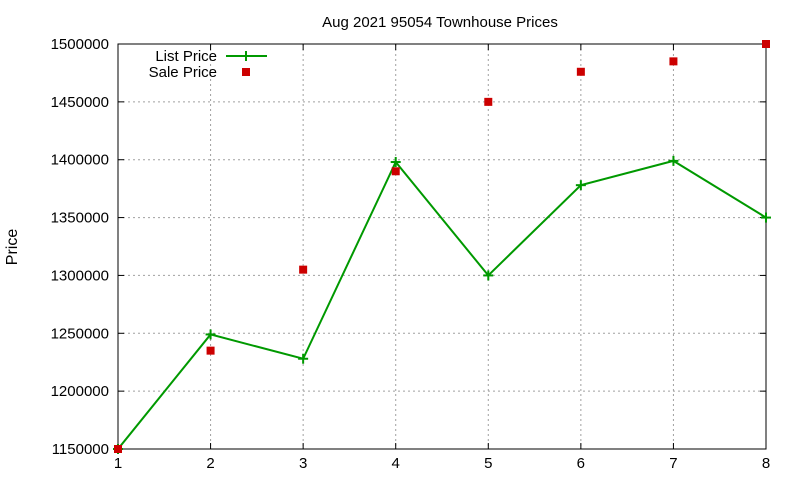  I want to click on x-tick-label: 8, so click(766, 463).